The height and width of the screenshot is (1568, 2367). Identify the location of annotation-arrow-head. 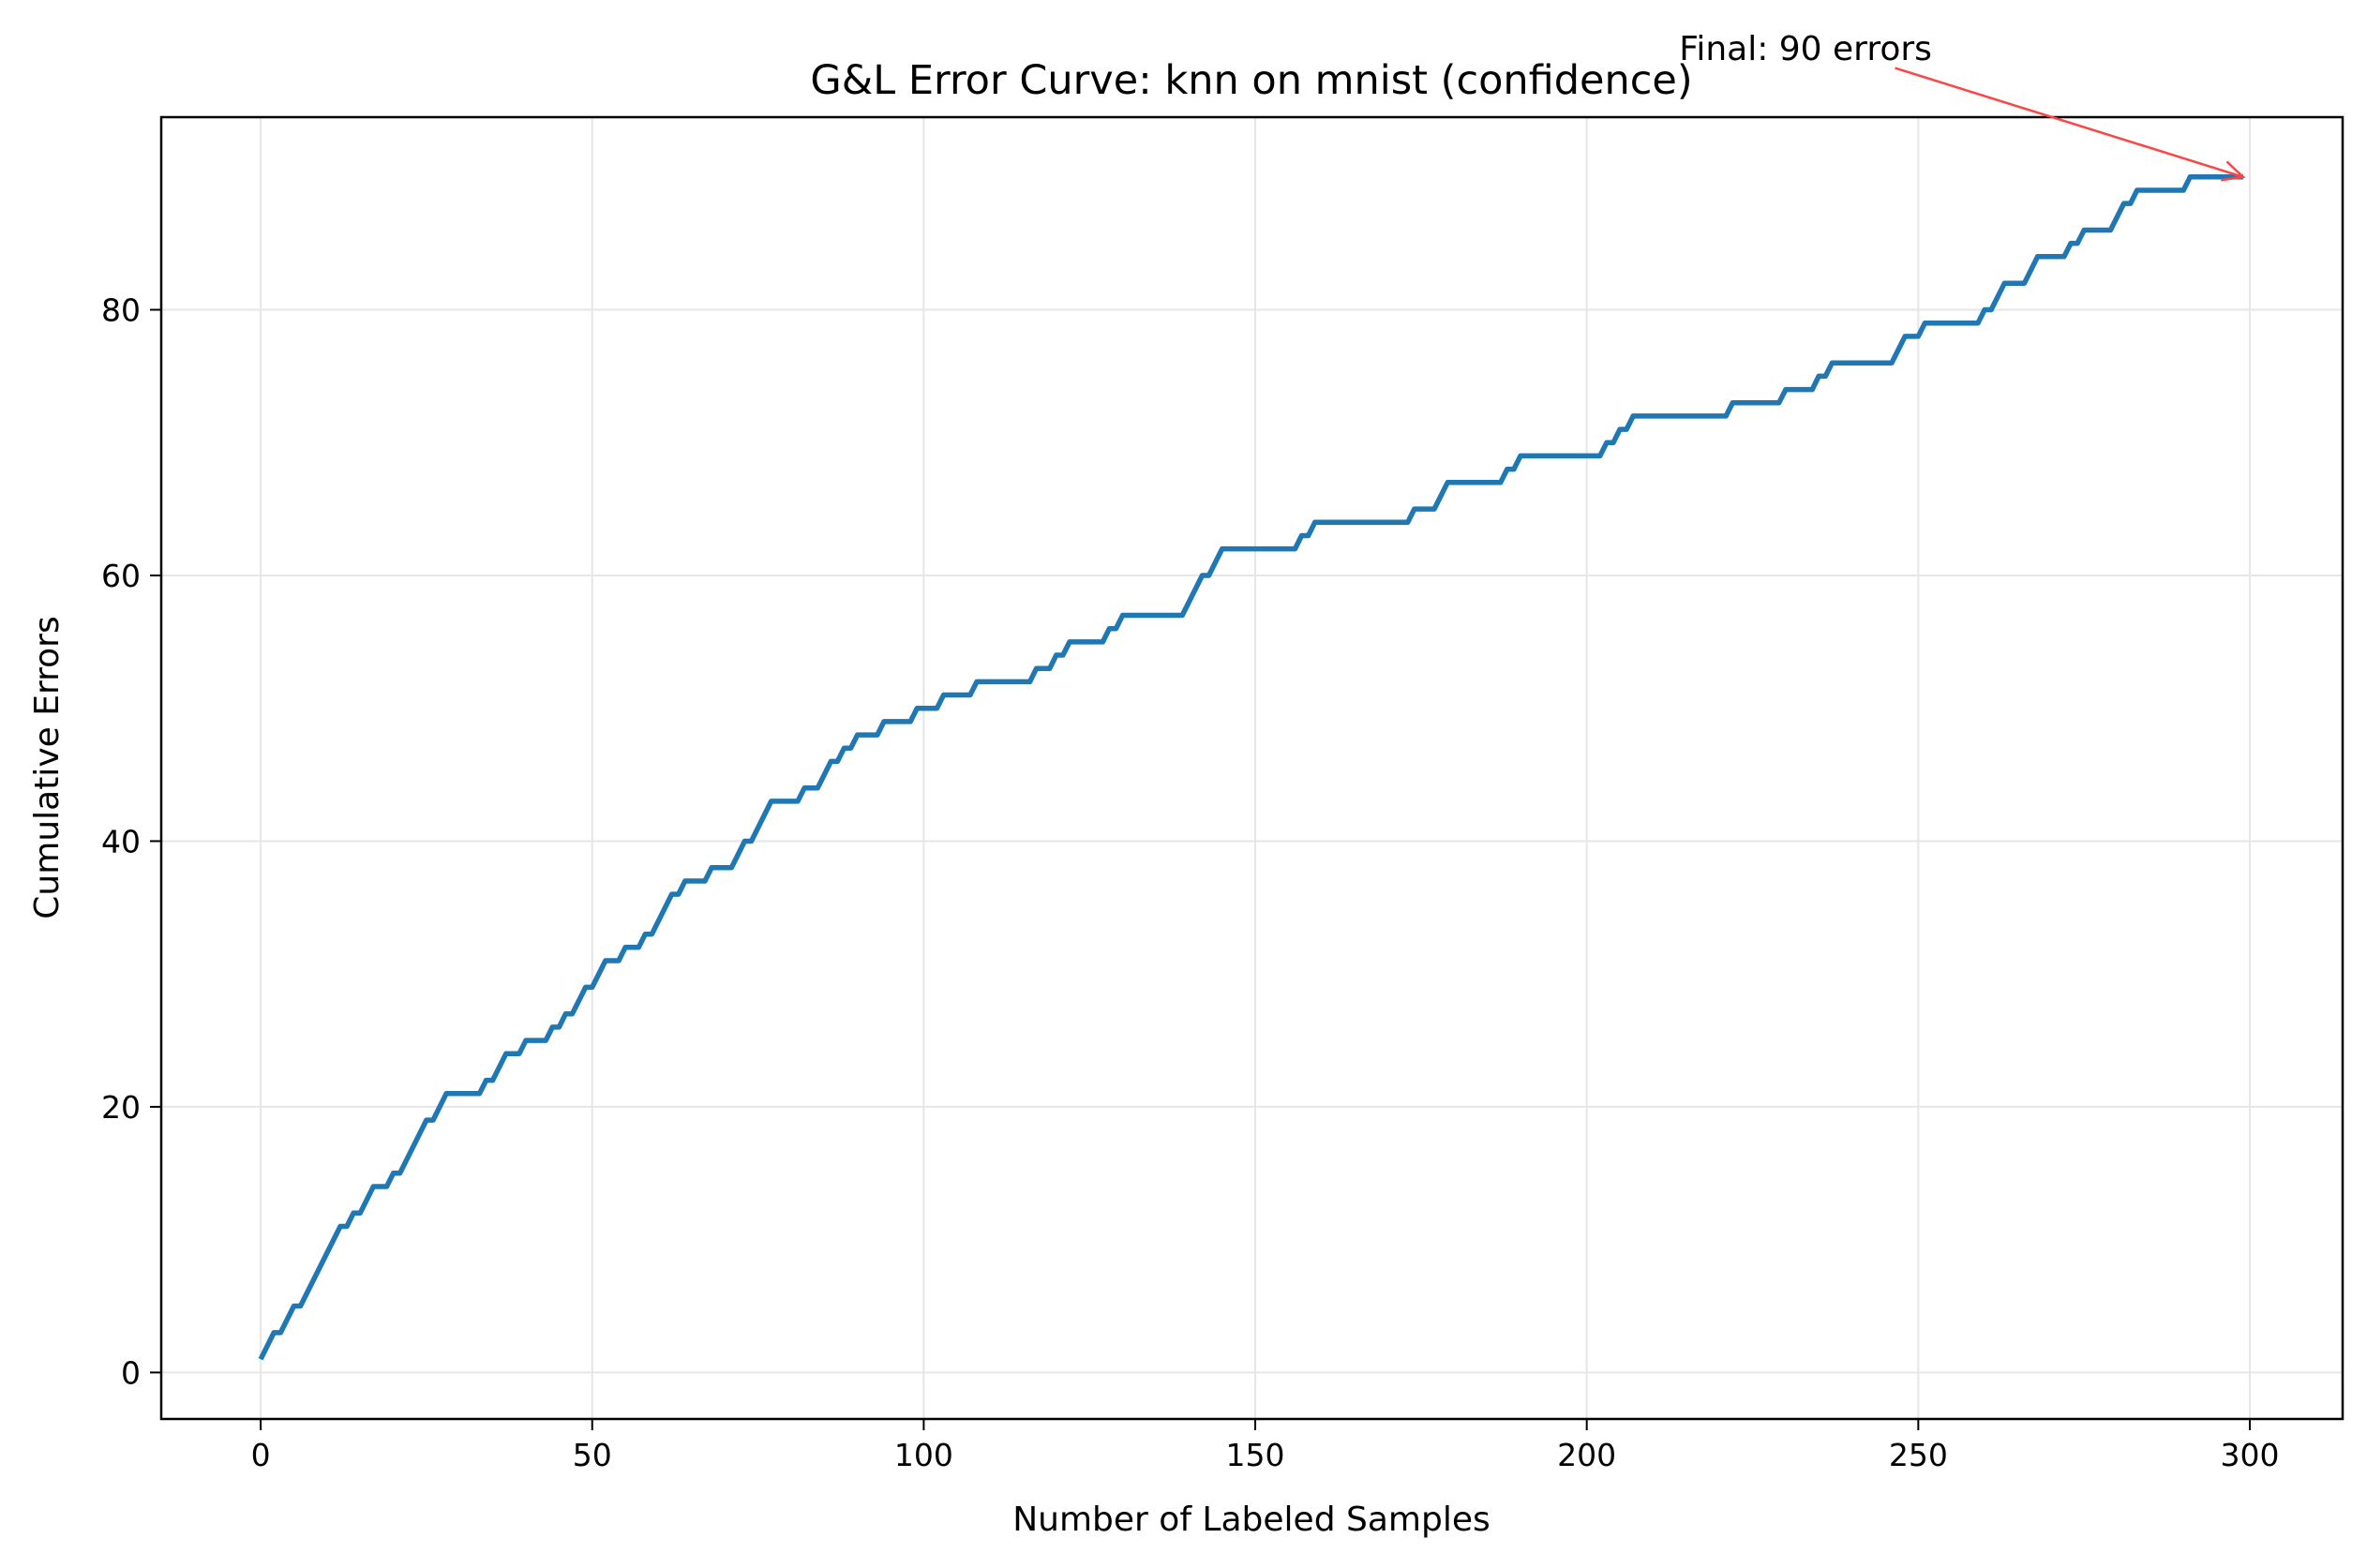
(2233, 171).